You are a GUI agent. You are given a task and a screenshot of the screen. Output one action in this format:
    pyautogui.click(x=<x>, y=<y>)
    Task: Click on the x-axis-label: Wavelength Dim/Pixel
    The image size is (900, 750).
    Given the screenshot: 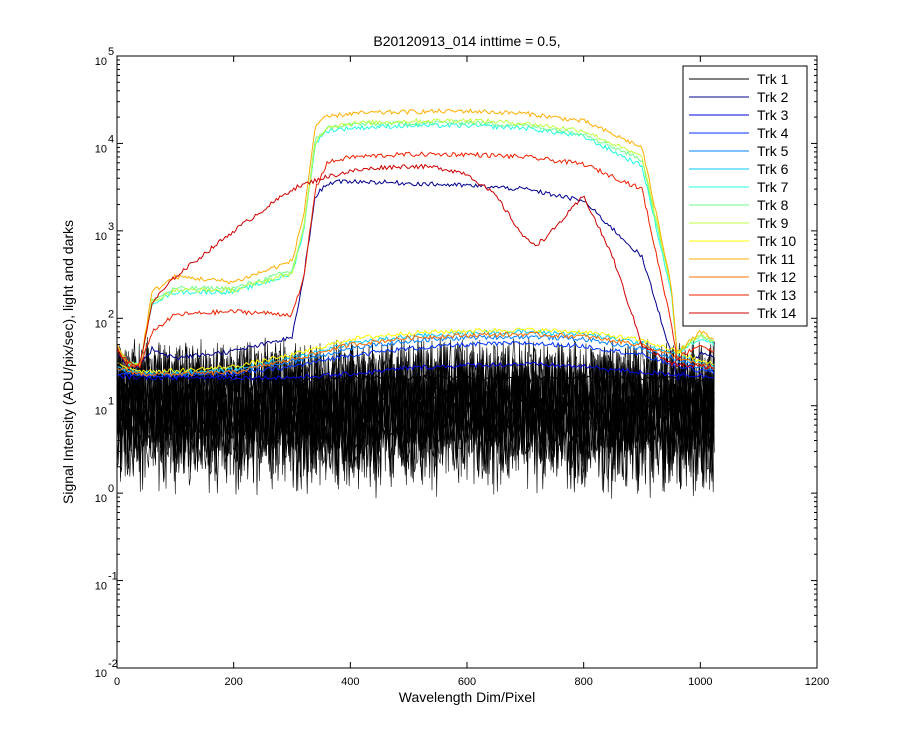 What is the action you would take?
    pyautogui.click(x=467, y=697)
    